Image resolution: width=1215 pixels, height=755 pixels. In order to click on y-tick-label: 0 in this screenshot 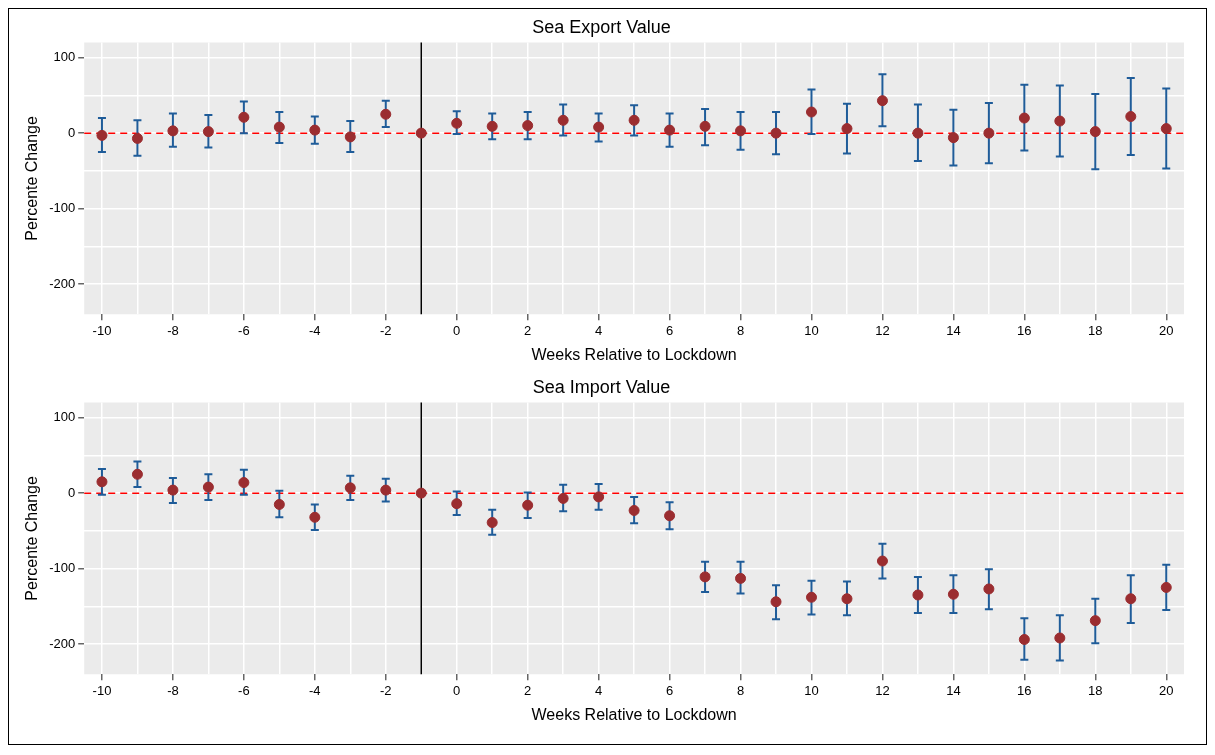, I will do `click(71, 132)`.